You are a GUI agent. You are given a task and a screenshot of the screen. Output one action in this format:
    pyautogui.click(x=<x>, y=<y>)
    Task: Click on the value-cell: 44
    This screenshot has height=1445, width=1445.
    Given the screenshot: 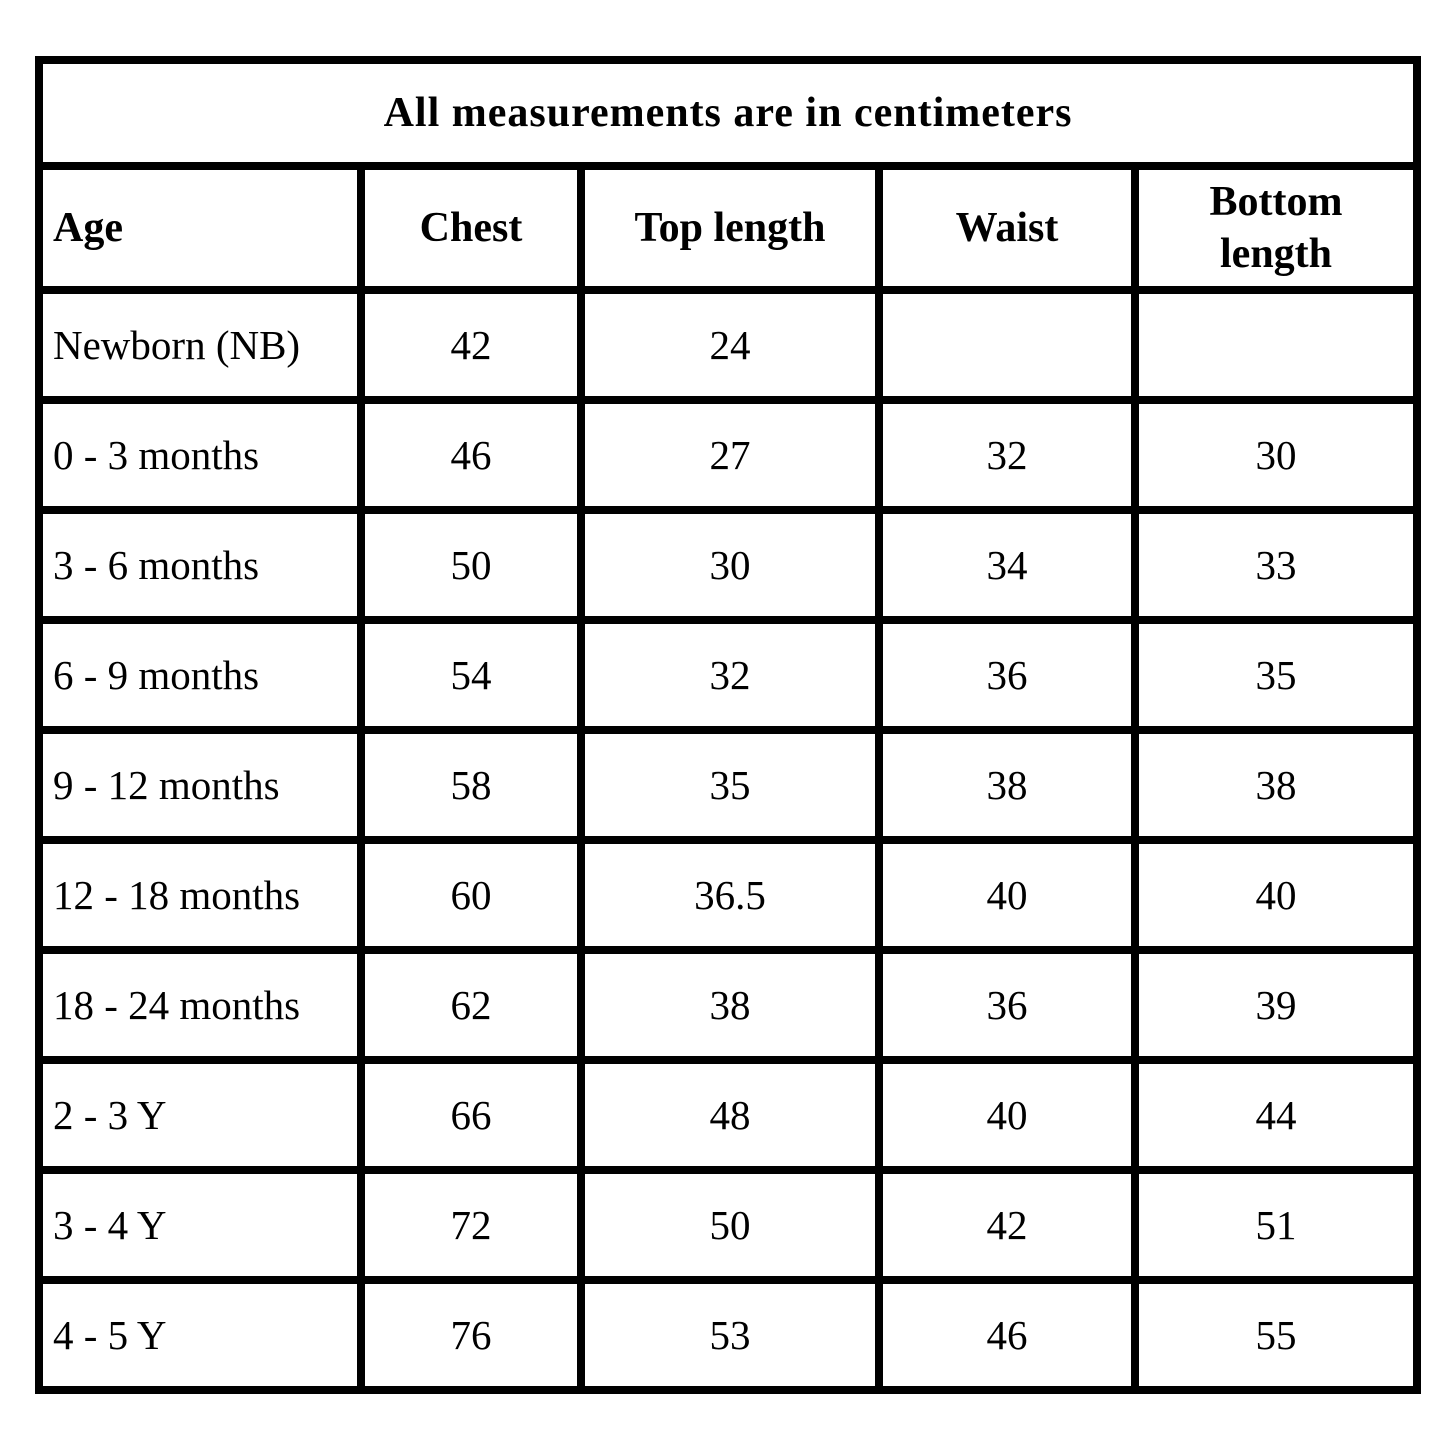 What is the action you would take?
    pyautogui.click(x=1276, y=1115)
    